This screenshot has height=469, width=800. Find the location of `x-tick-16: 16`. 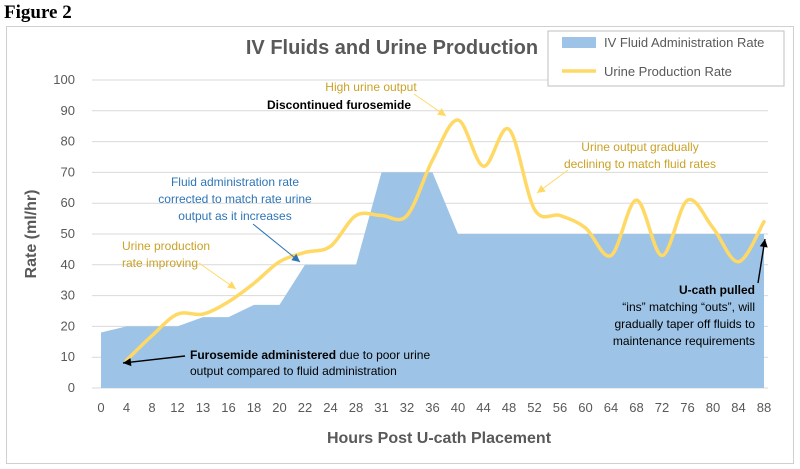

x-tick-16: 16 is located at coordinates (228, 407).